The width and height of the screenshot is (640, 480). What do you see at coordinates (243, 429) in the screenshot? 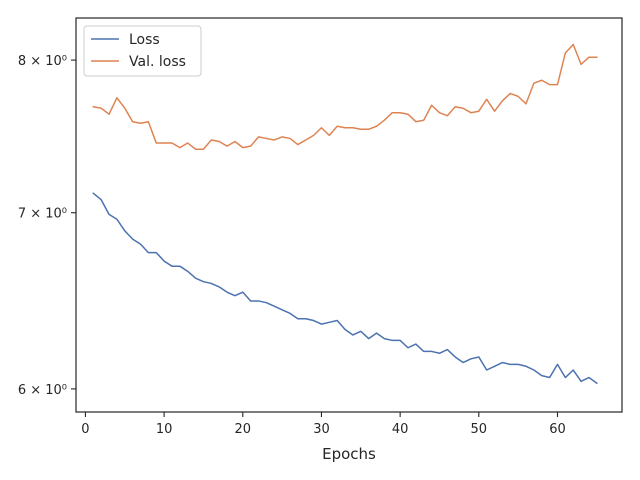
I see `x-tick-label: 20` at bounding box center [243, 429].